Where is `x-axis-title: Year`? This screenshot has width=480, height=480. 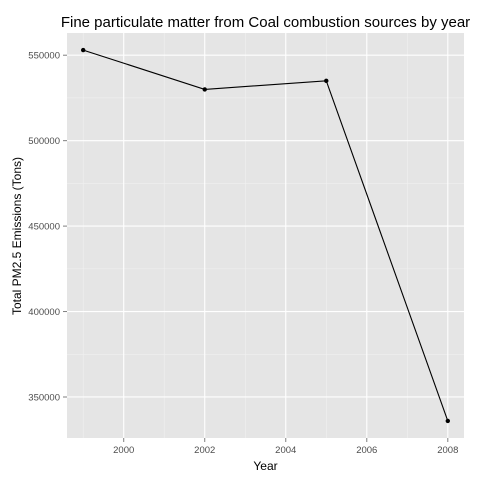 x-axis-title: Year is located at coordinates (265, 466).